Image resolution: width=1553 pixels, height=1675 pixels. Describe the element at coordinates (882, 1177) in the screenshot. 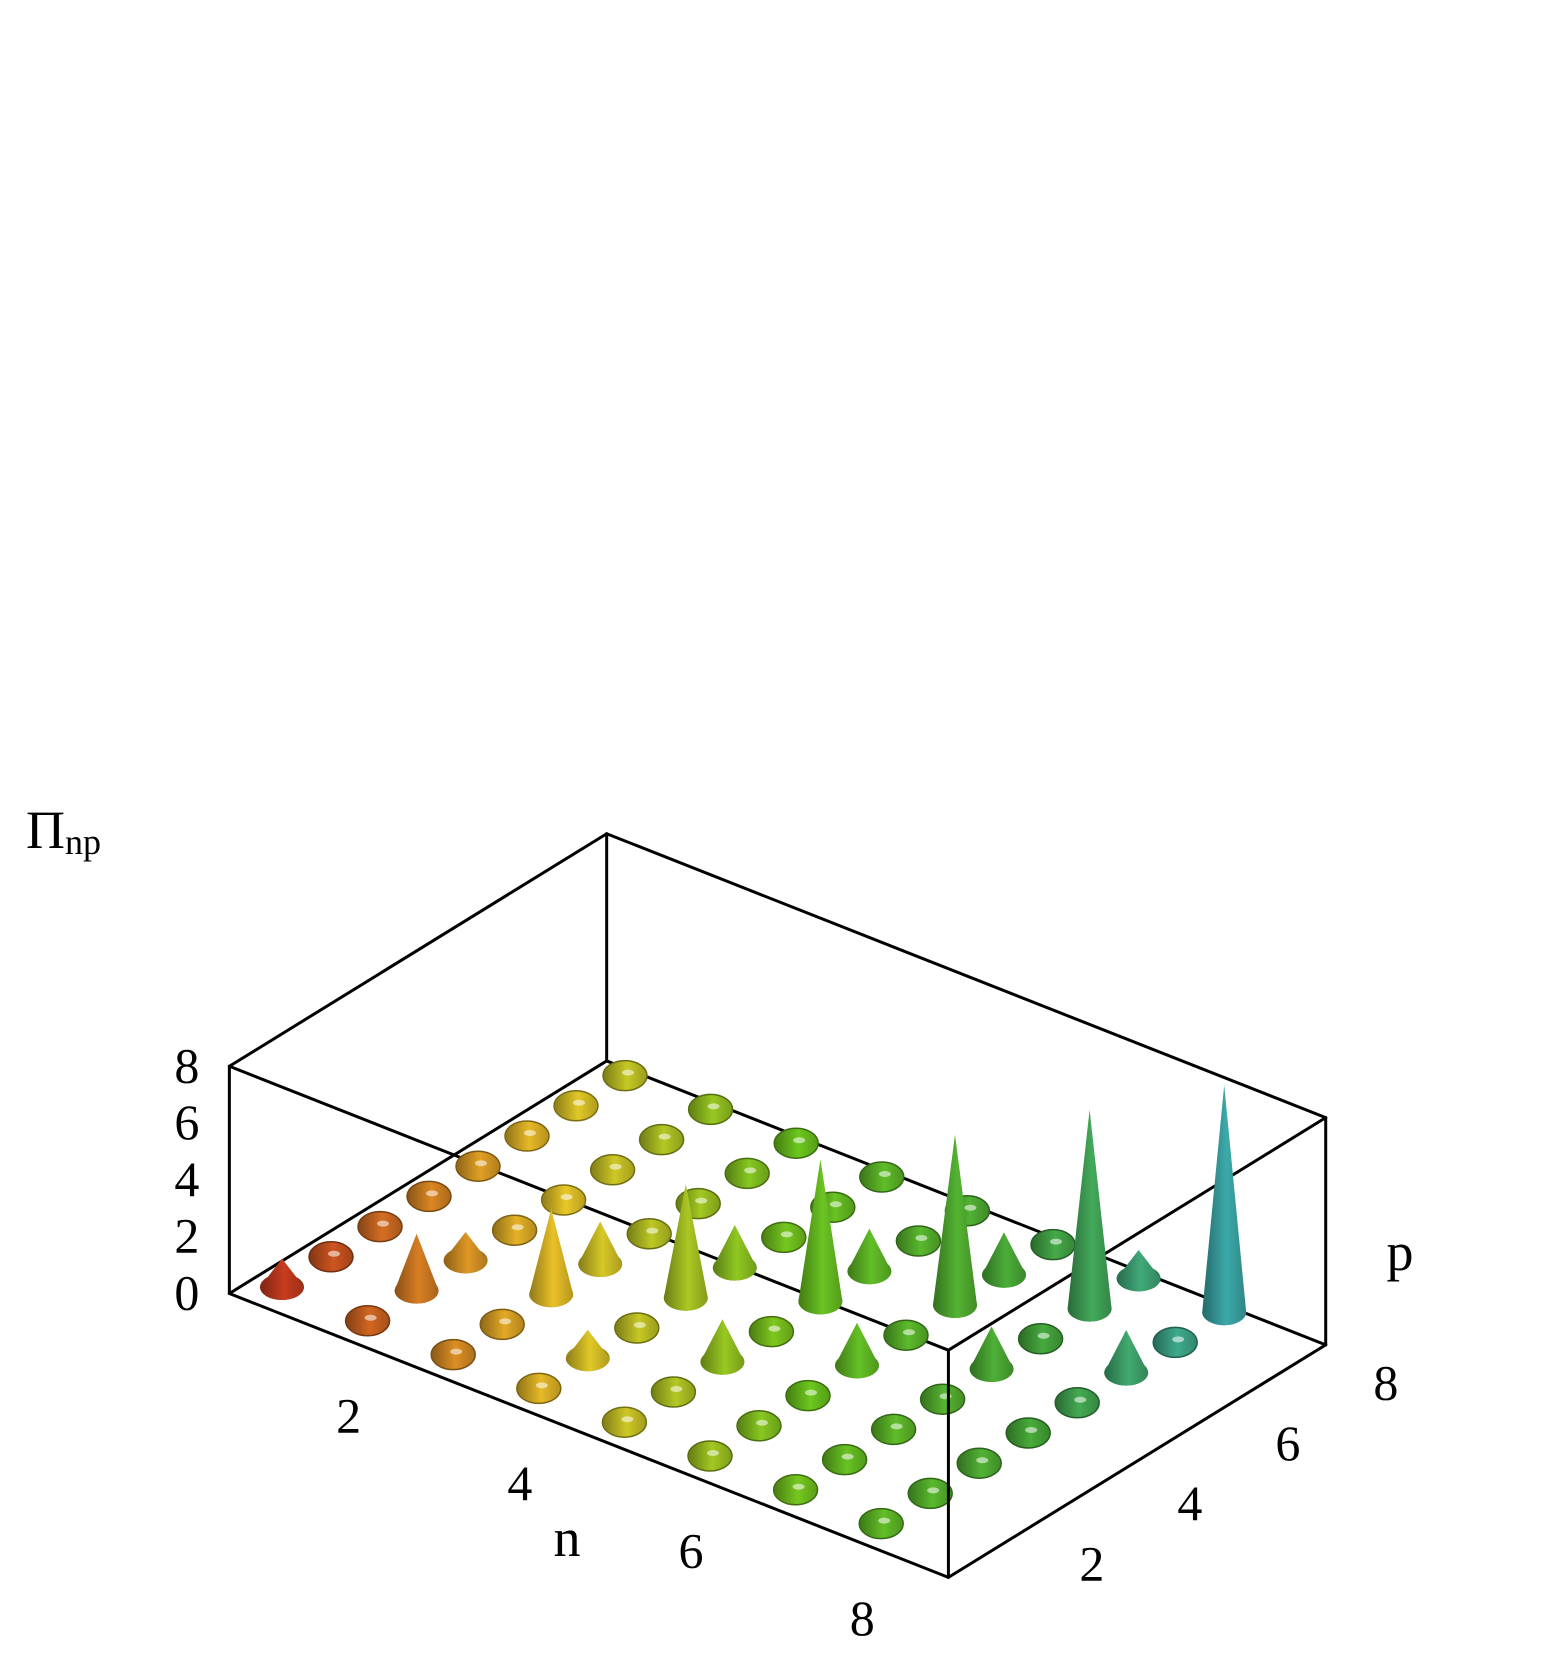

I see `disc-n4-p8` at that location.